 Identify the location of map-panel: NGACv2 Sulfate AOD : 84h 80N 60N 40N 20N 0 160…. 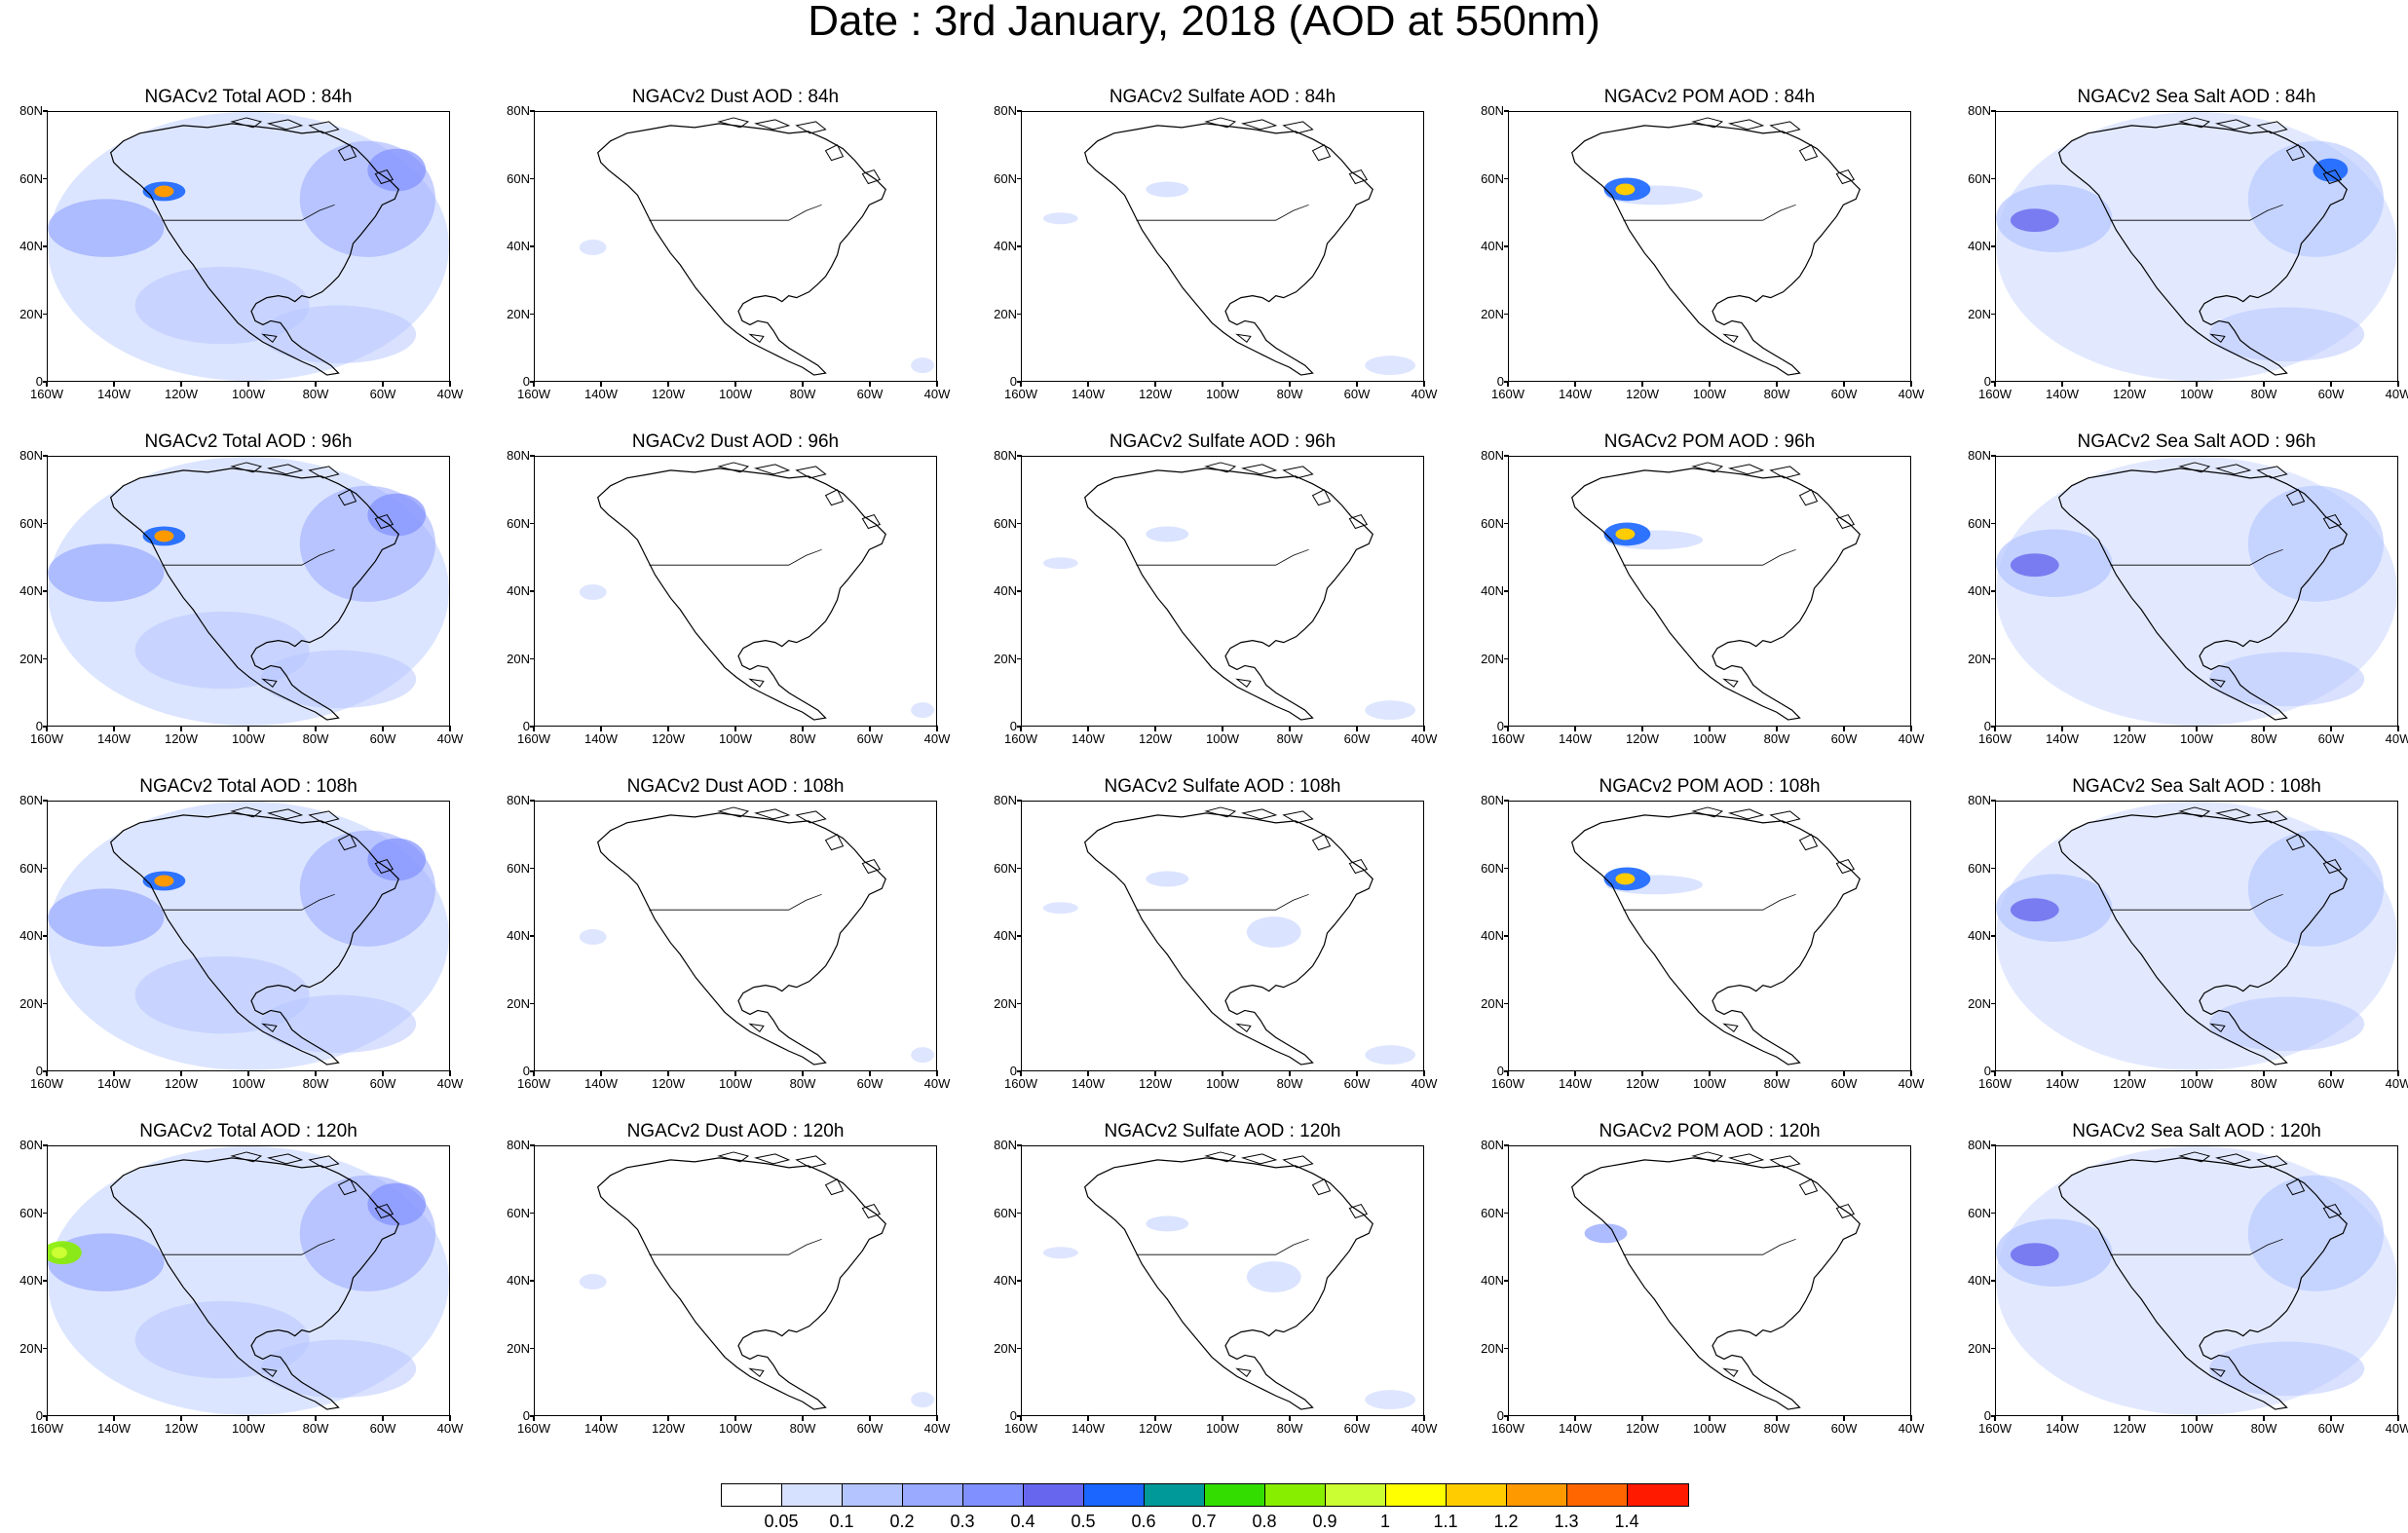
(1205, 255).